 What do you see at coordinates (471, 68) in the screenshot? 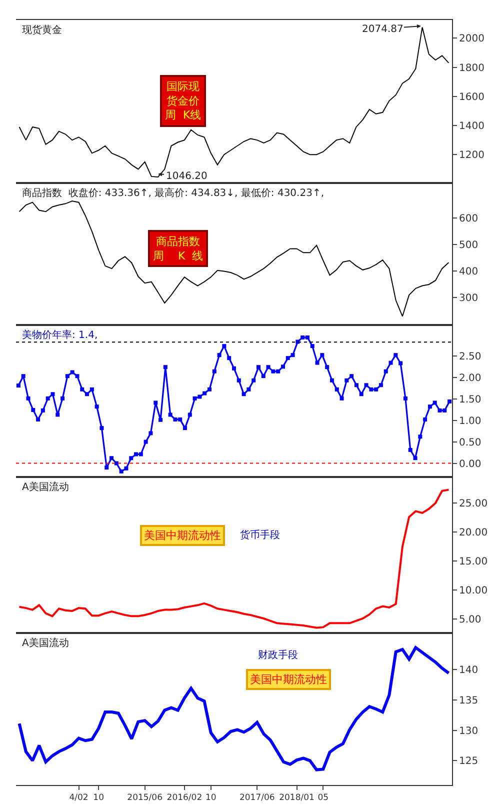
I see `y-tick-label: 1800` at bounding box center [471, 68].